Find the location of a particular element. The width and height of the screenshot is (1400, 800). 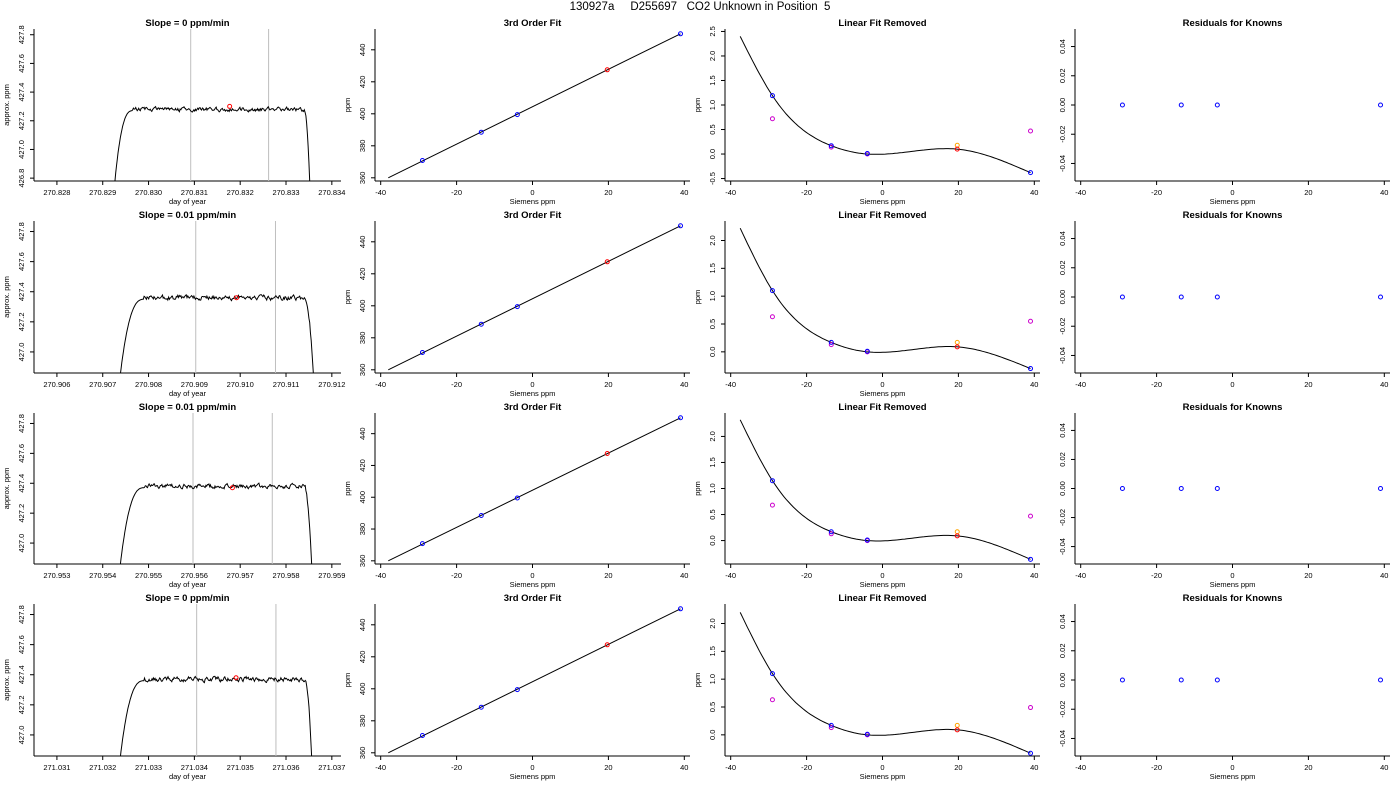

y-tick-label: 0.5 is located at coordinates (712, 707).